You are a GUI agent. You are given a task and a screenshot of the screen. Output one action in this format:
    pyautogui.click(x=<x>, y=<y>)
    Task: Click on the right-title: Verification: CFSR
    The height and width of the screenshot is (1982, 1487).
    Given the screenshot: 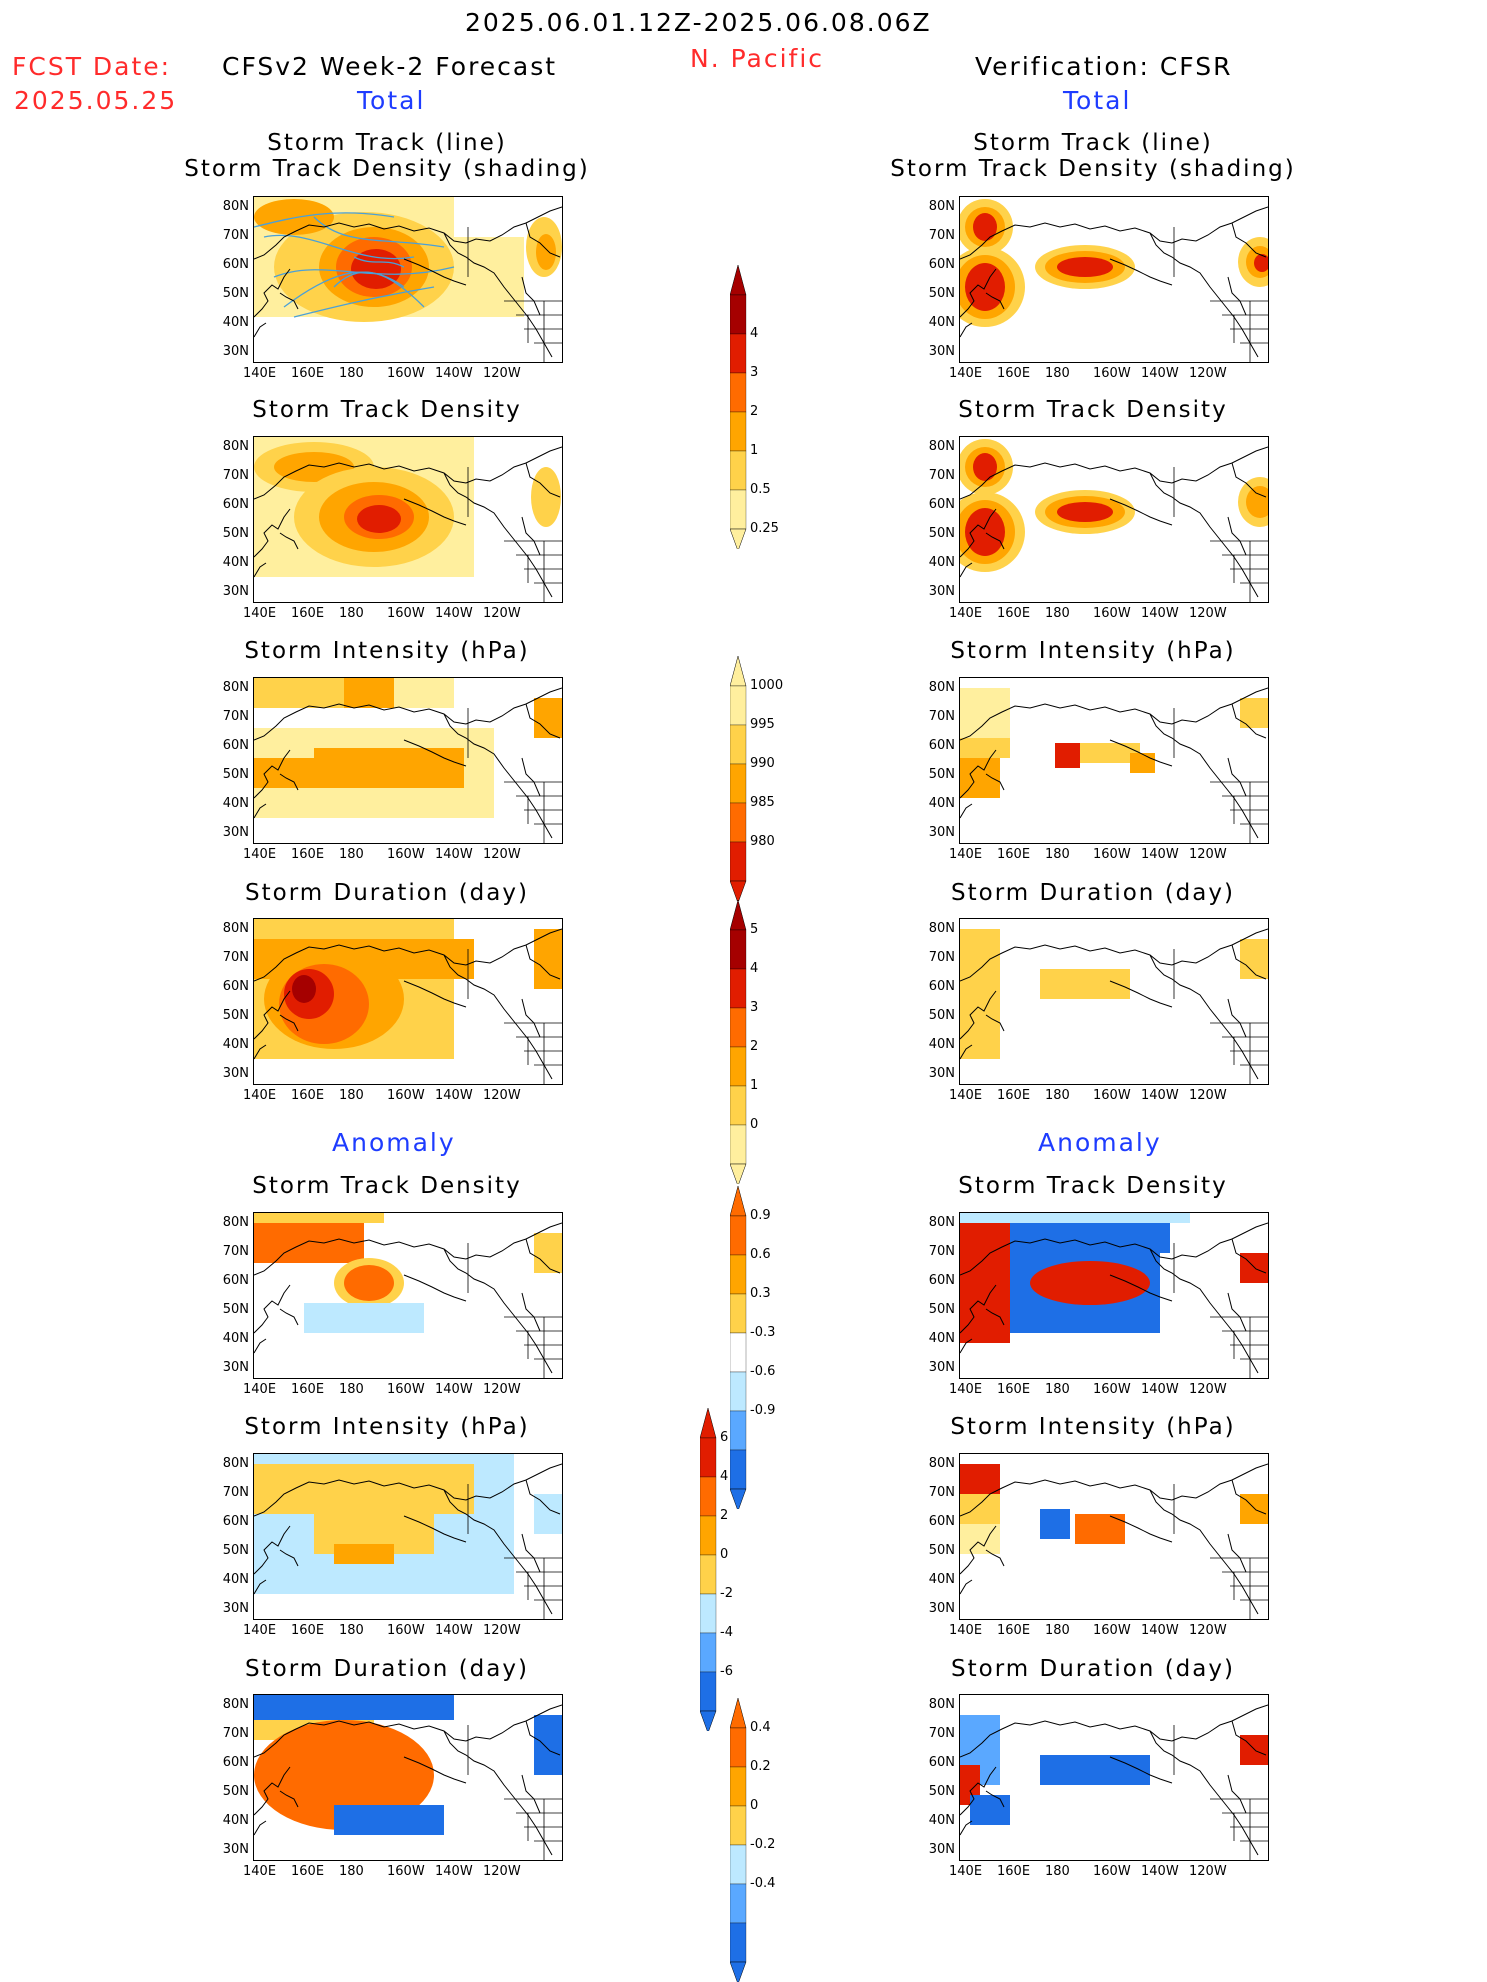 What is the action you would take?
    pyautogui.click(x=1104, y=66)
    